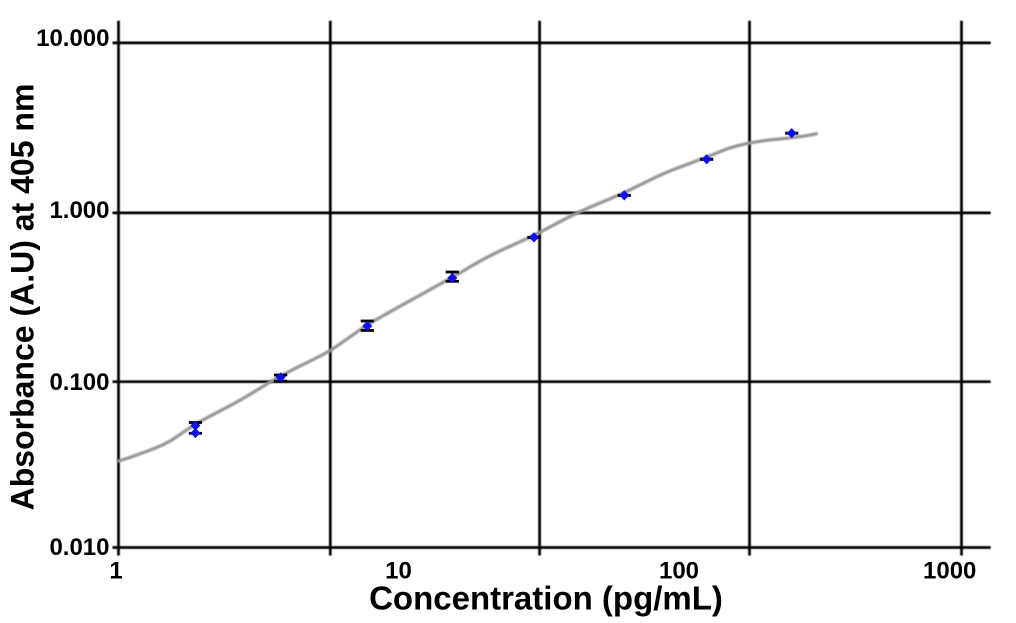  What do you see at coordinates (72, 38) in the screenshot?
I see `svg-text: 10.000` at bounding box center [72, 38].